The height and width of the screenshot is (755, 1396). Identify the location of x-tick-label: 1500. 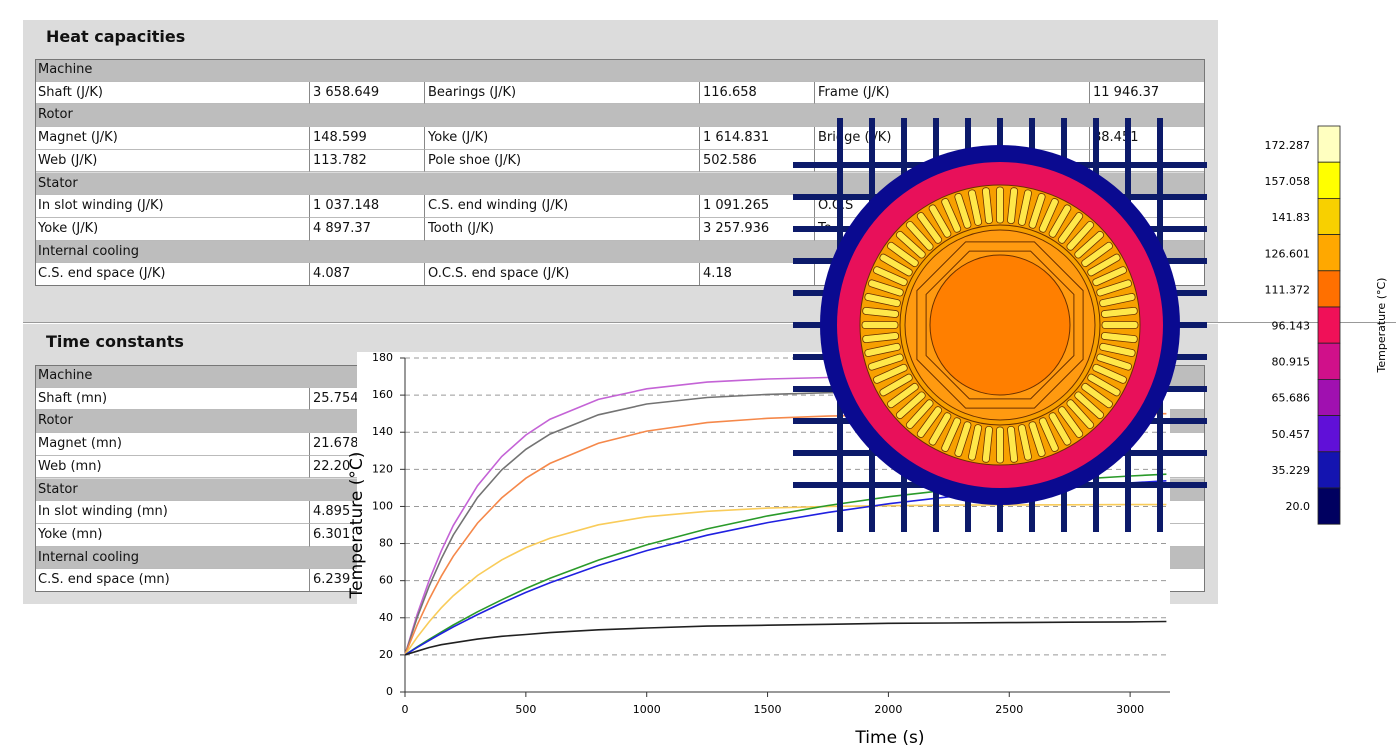
(768, 709).